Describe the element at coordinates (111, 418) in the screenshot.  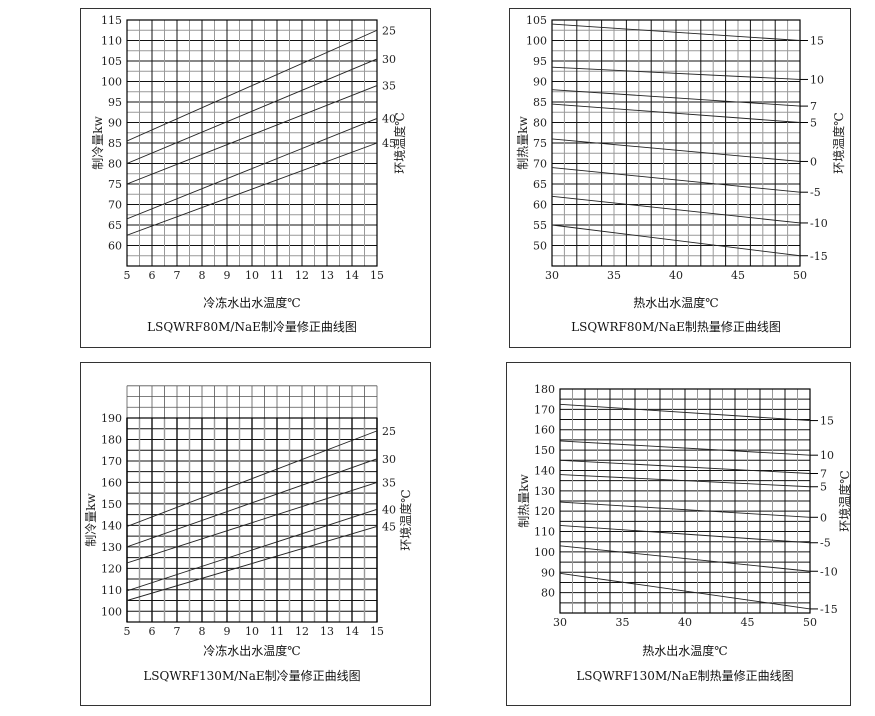
I see `y-tick-label: 190` at that location.